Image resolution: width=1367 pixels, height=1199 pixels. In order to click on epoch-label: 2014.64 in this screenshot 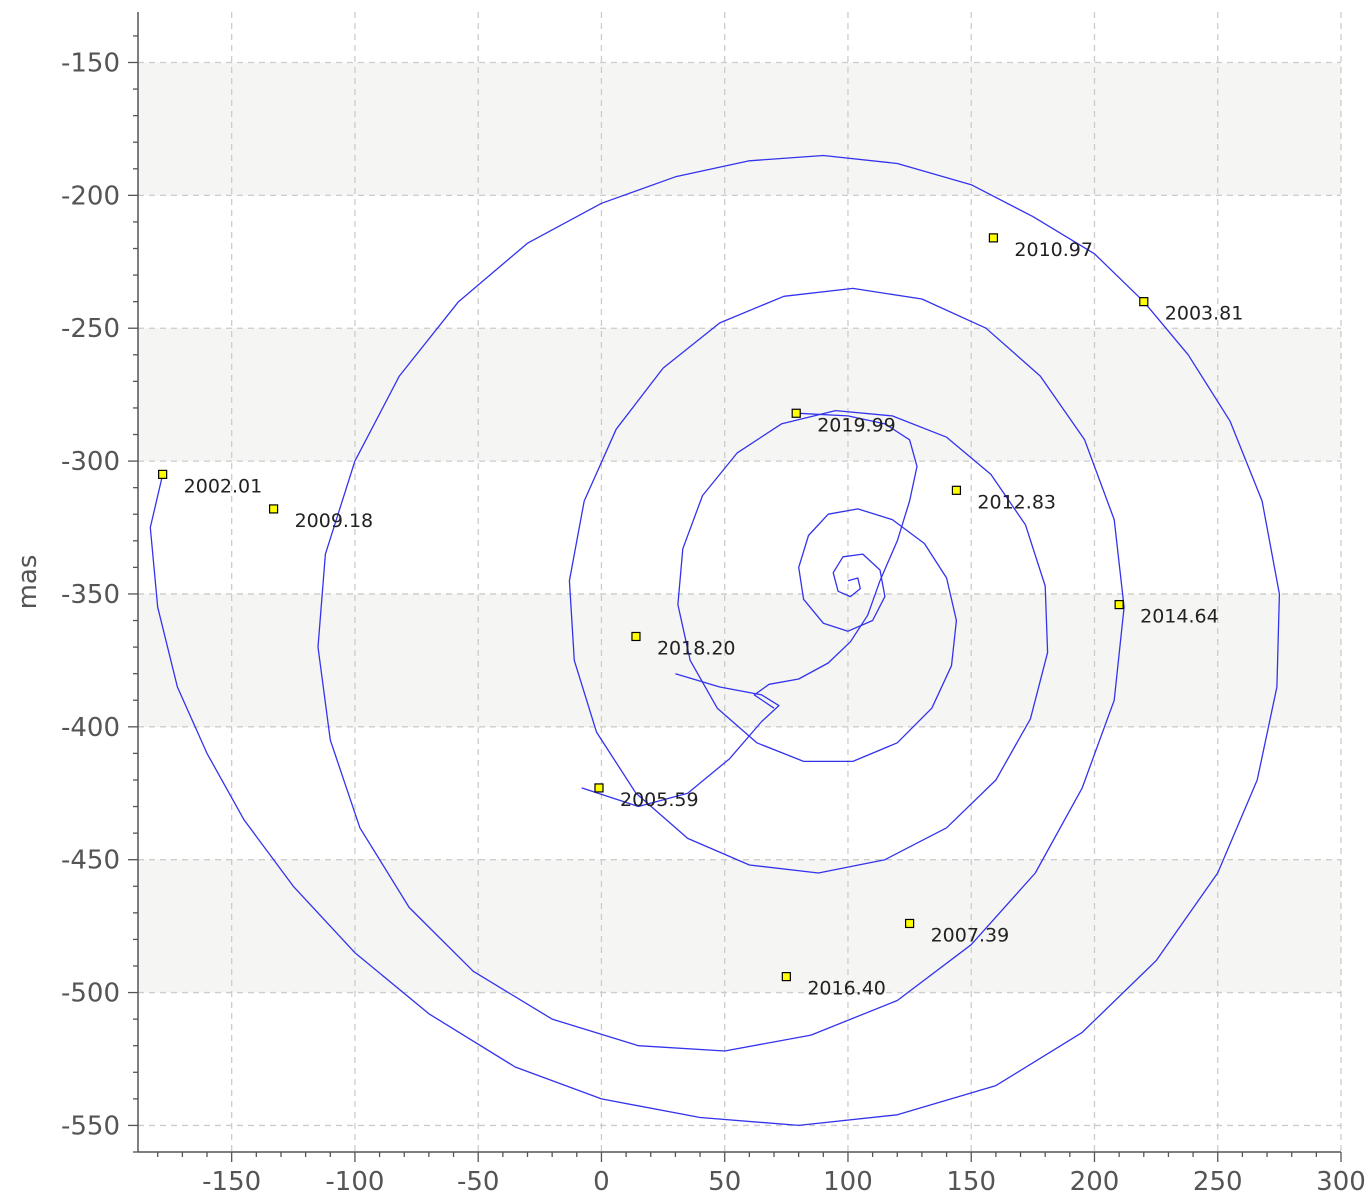, I will do `click(1179, 617)`.